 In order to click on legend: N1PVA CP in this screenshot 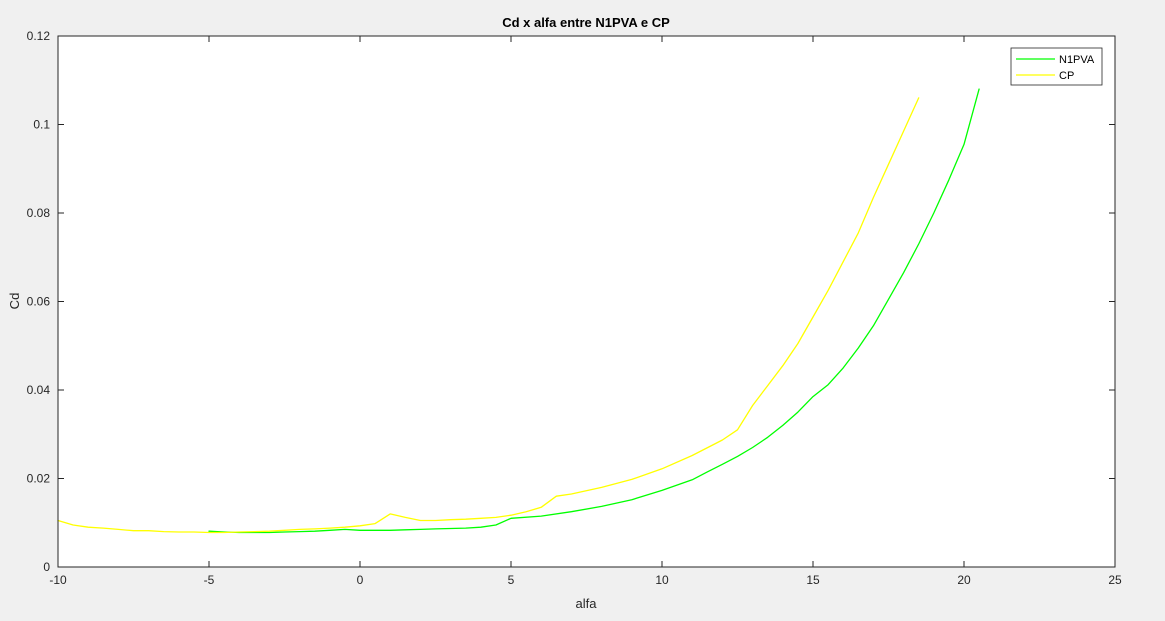, I will do `click(1056, 66)`.